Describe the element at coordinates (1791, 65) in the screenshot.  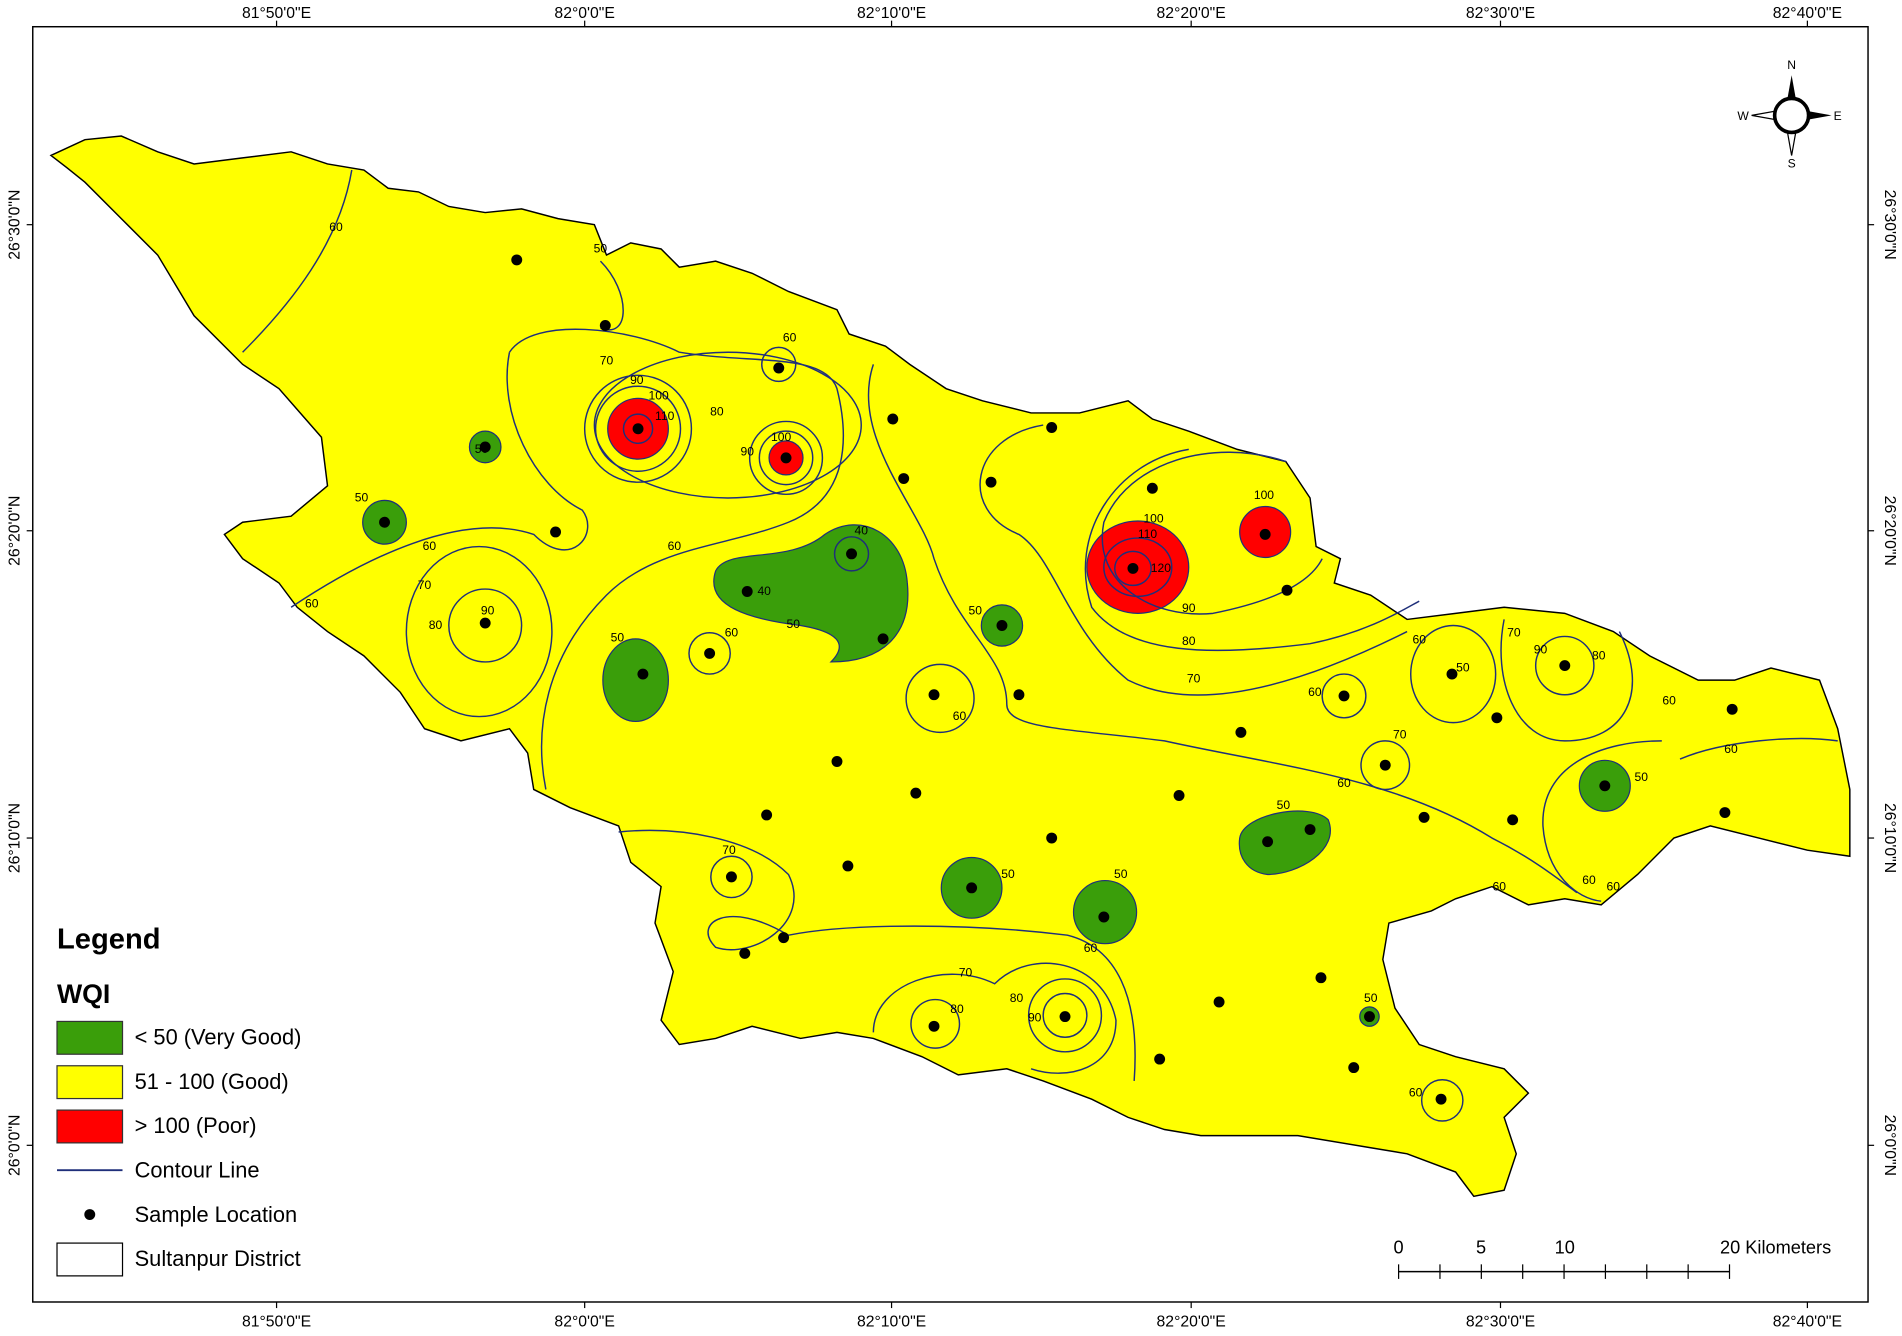
I see `compass-label: N` at that location.